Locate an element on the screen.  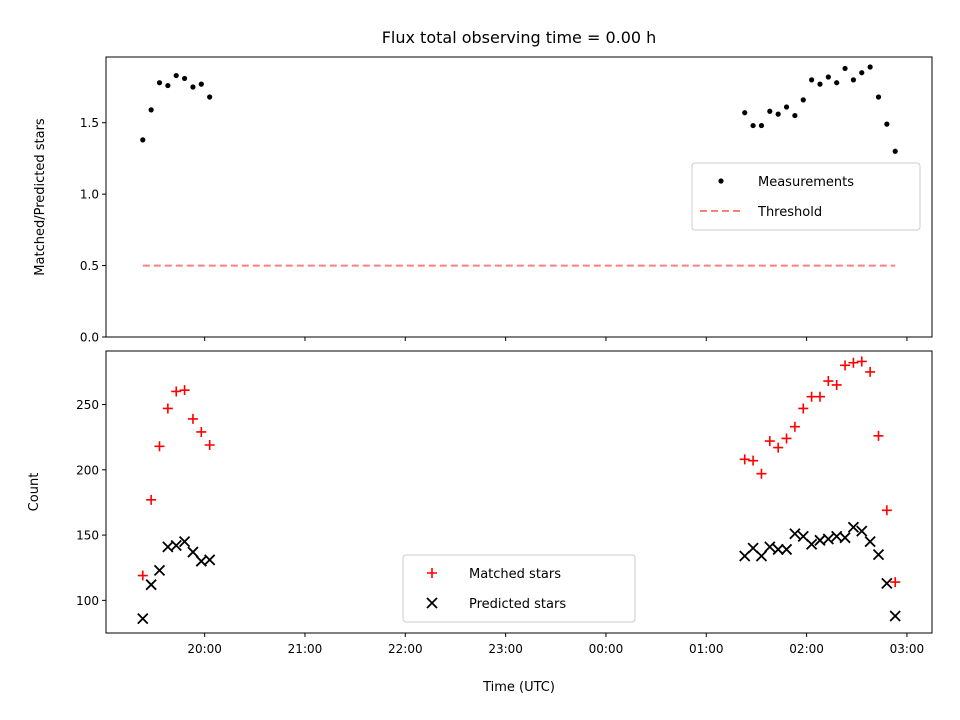
x-axis-label: Time (UTC) is located at coordinates (518, 687).